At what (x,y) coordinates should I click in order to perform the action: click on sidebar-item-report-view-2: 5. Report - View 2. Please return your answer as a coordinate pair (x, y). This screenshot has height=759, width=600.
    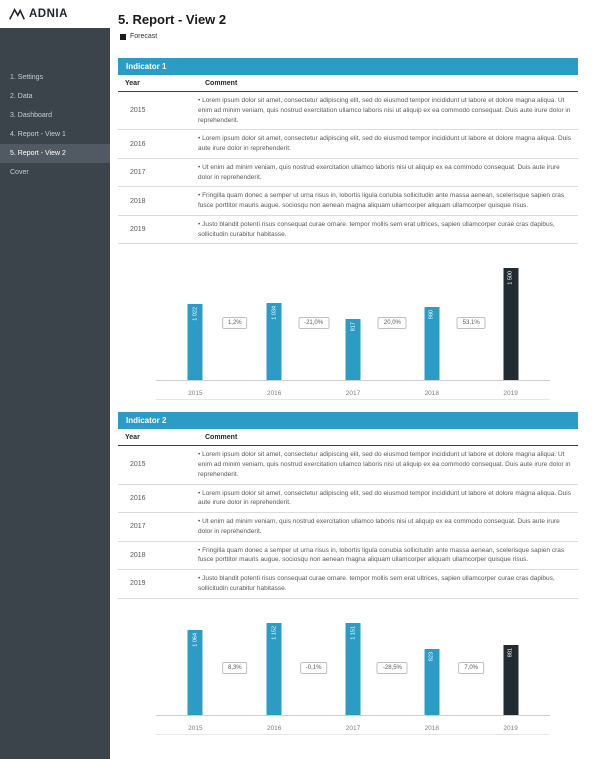
    Looking at the image, I should click on (55, 153).